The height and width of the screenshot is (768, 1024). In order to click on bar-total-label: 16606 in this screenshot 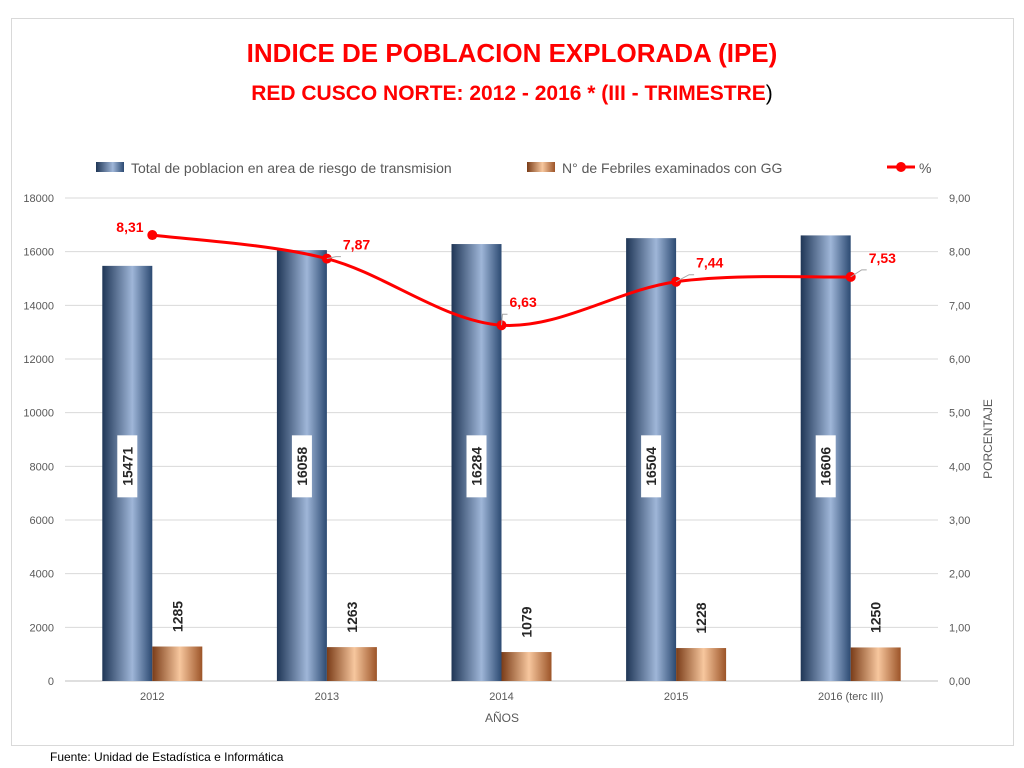, I will do `click(826, 466)`.